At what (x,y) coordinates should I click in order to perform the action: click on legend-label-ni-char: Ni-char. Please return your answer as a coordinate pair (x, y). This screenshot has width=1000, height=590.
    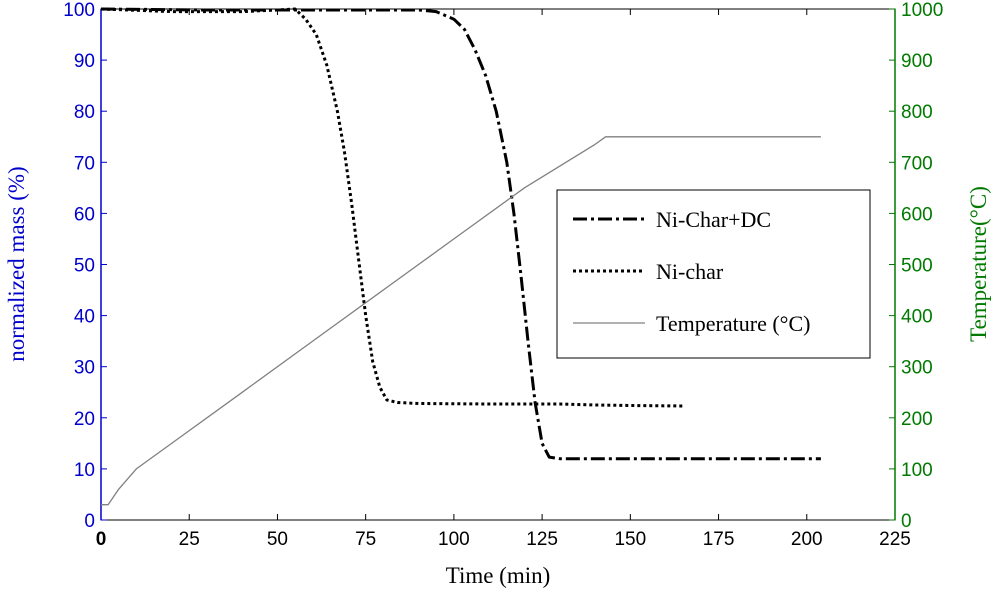
    Looking at the image, I should click on (690, 271).